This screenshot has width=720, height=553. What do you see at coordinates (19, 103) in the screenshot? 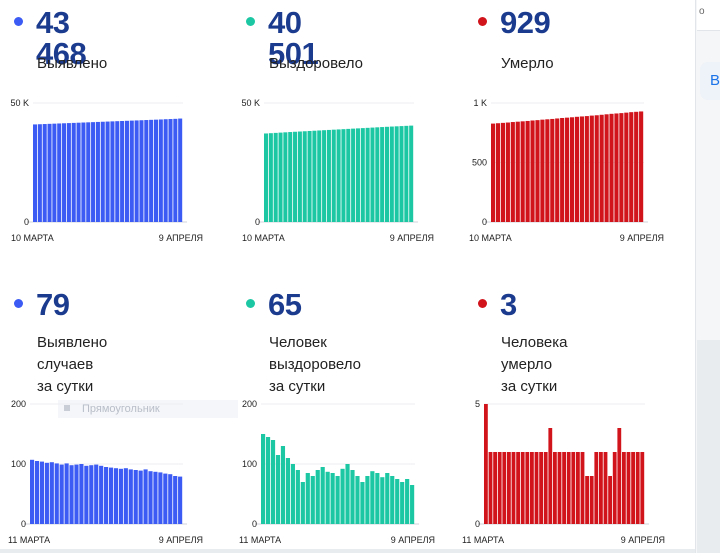
I see `y-tick-label: 50 K` at bounding box center [19, 103].